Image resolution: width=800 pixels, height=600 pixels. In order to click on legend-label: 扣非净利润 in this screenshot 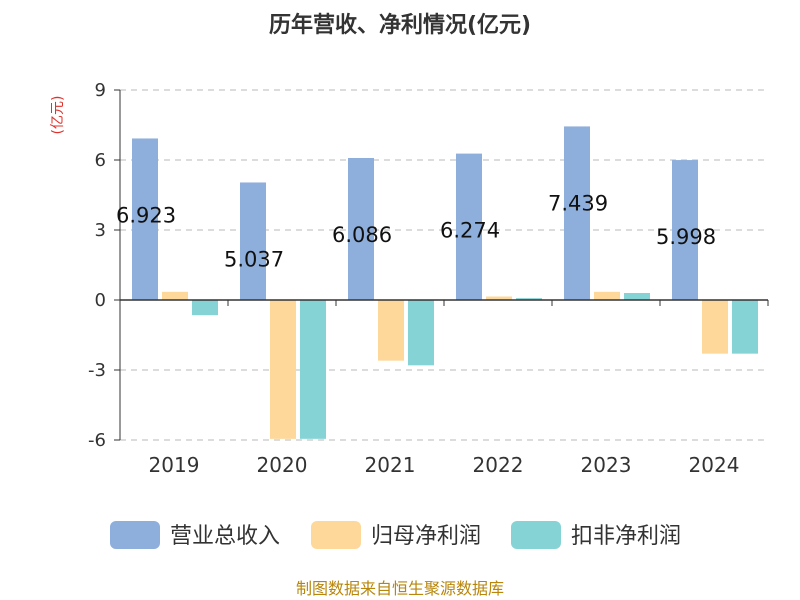, I will do `click(626, 536)`.